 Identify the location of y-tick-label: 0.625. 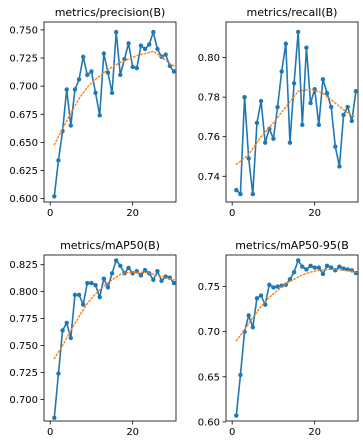
(23, 171).